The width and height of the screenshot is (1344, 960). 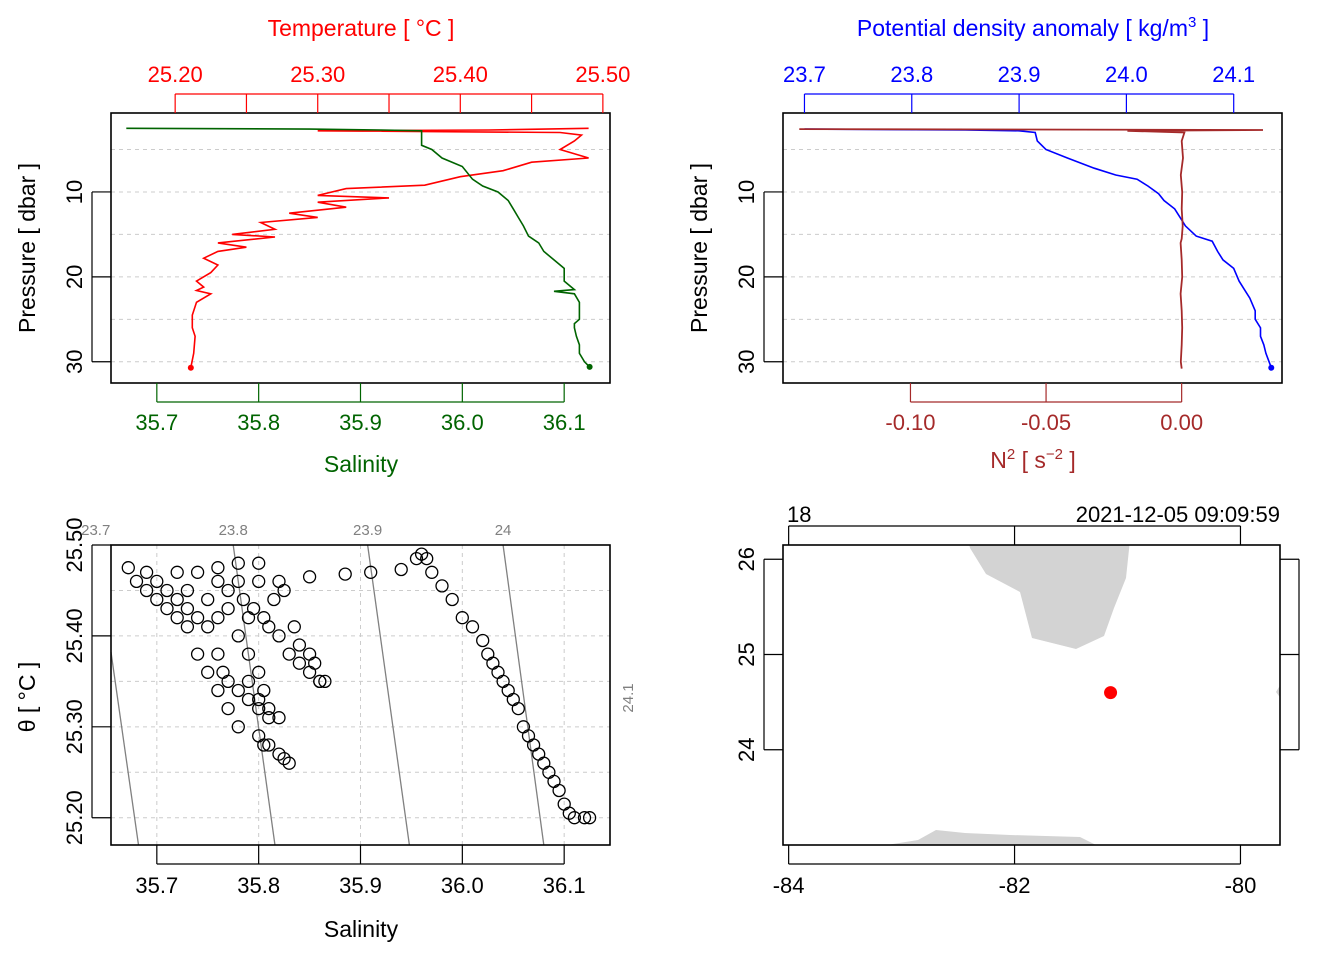 I want to click on panel2-frame, so click(x=1032, y=248).